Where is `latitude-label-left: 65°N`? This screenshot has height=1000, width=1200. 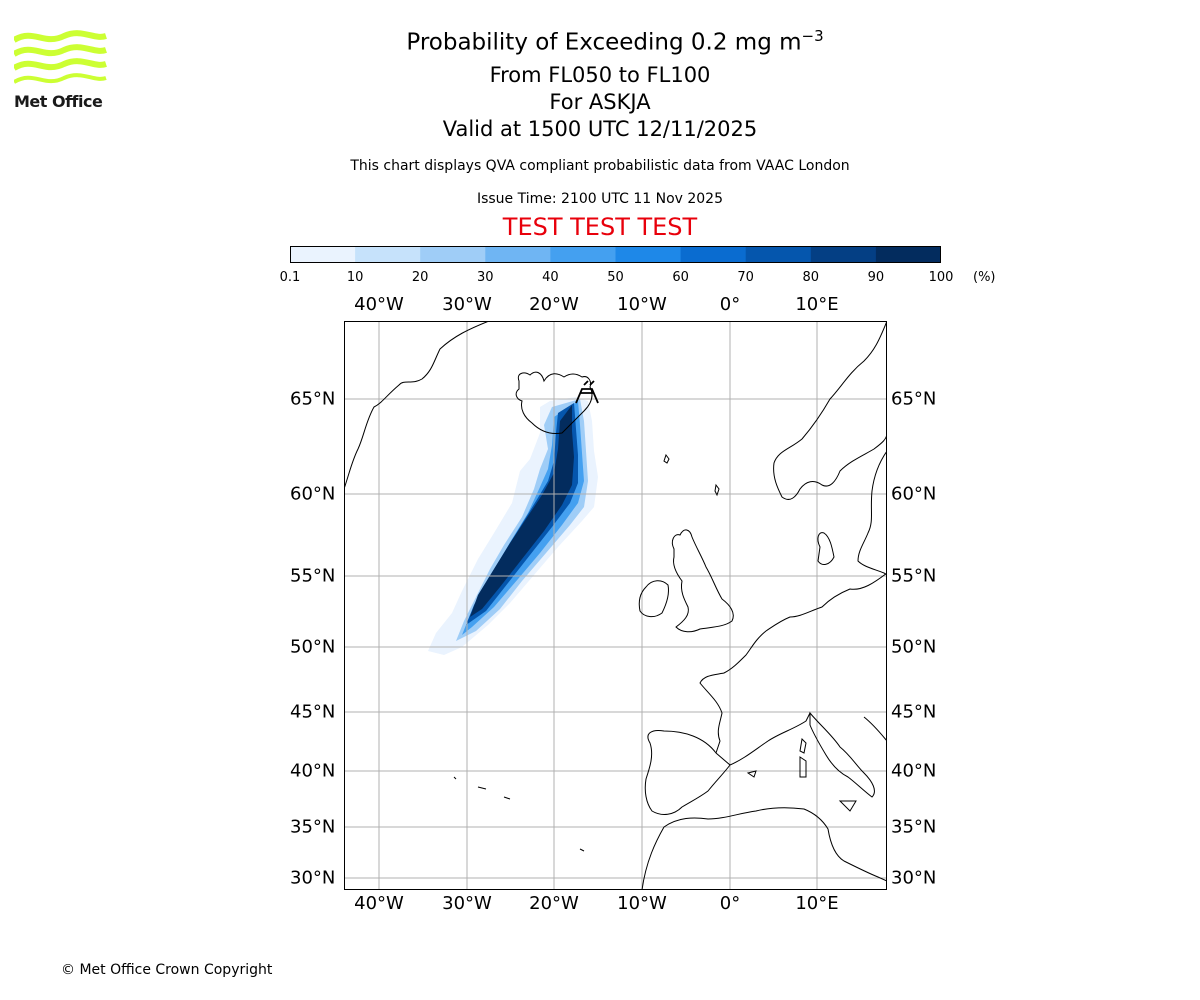 latitude-label-left: 65°N is located at coordinates (313, 399).